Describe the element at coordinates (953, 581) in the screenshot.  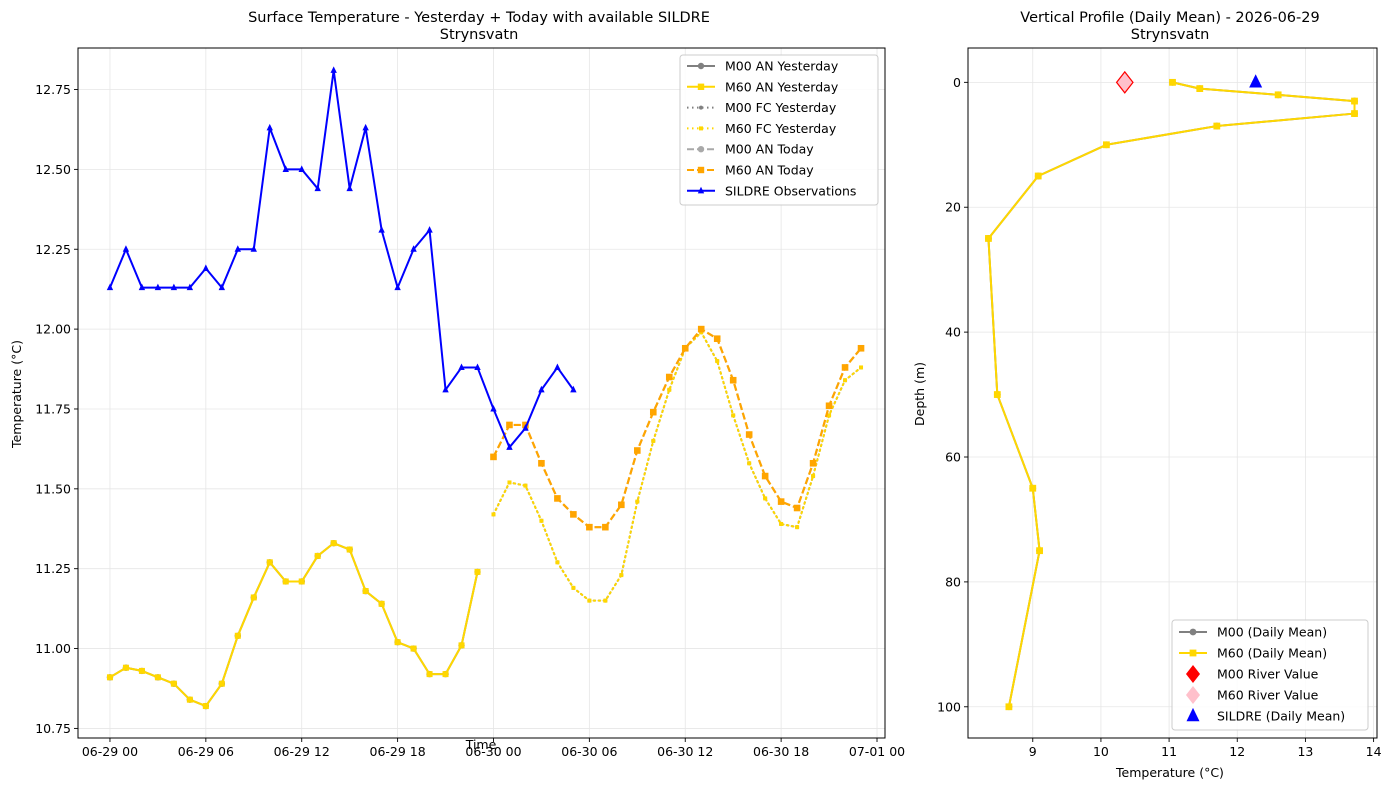
I see `y-tick-label: 80` at that location.